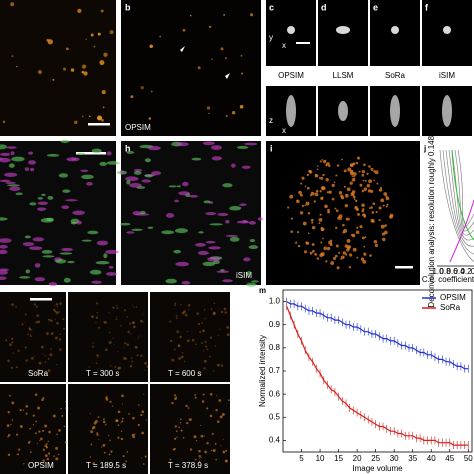 The width and height of the screenshot is (474, 474). I want to click on caption: T = 378.9 s, so click(188, 465).